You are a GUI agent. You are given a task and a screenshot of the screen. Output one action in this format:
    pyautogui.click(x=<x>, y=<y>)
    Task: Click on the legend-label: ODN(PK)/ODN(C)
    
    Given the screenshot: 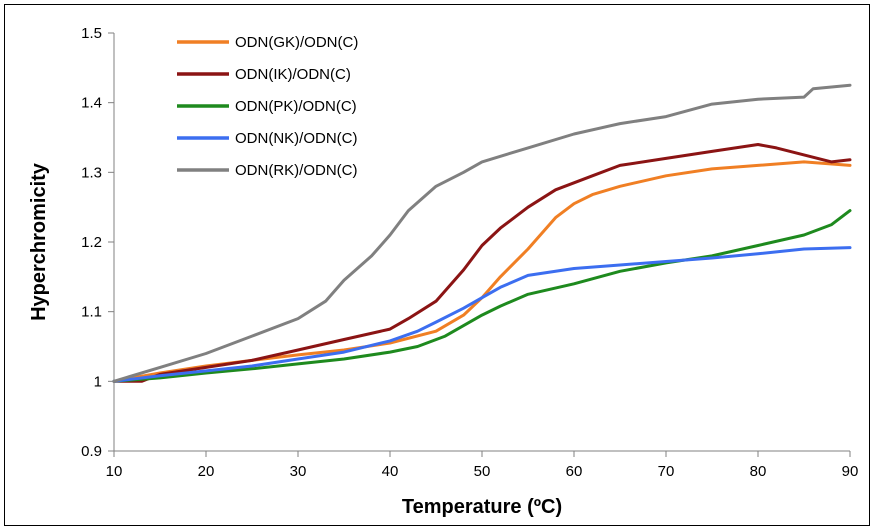 What is the action you would take?
    pyautogui.click(x=296, y=106)
    